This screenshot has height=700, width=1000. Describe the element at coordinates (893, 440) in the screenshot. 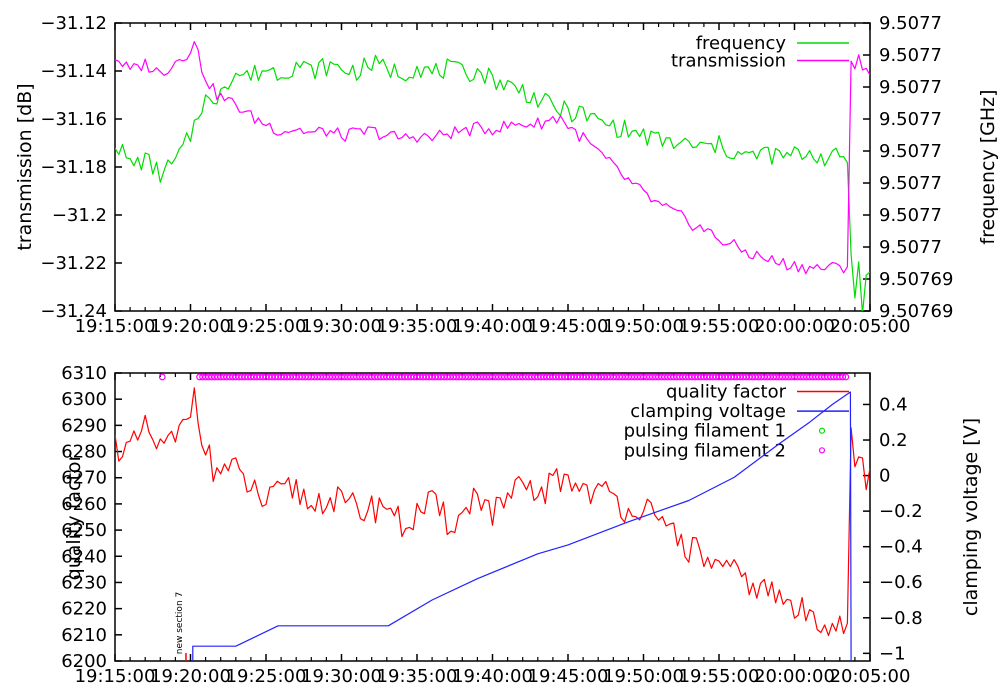

I see `y2-tick-label: 0.2` at that location.